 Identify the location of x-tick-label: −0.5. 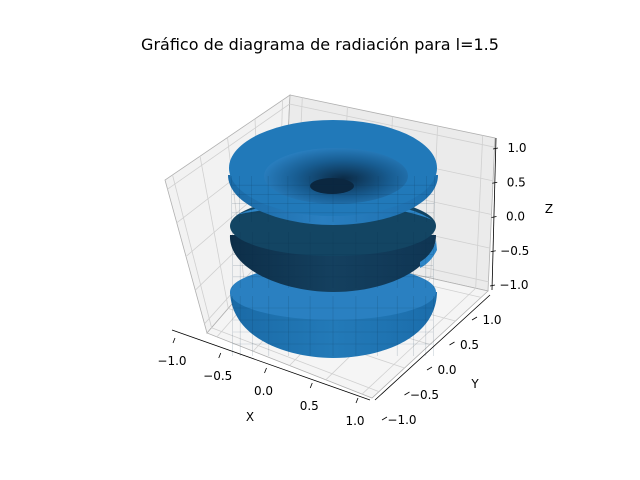
(217, 376).